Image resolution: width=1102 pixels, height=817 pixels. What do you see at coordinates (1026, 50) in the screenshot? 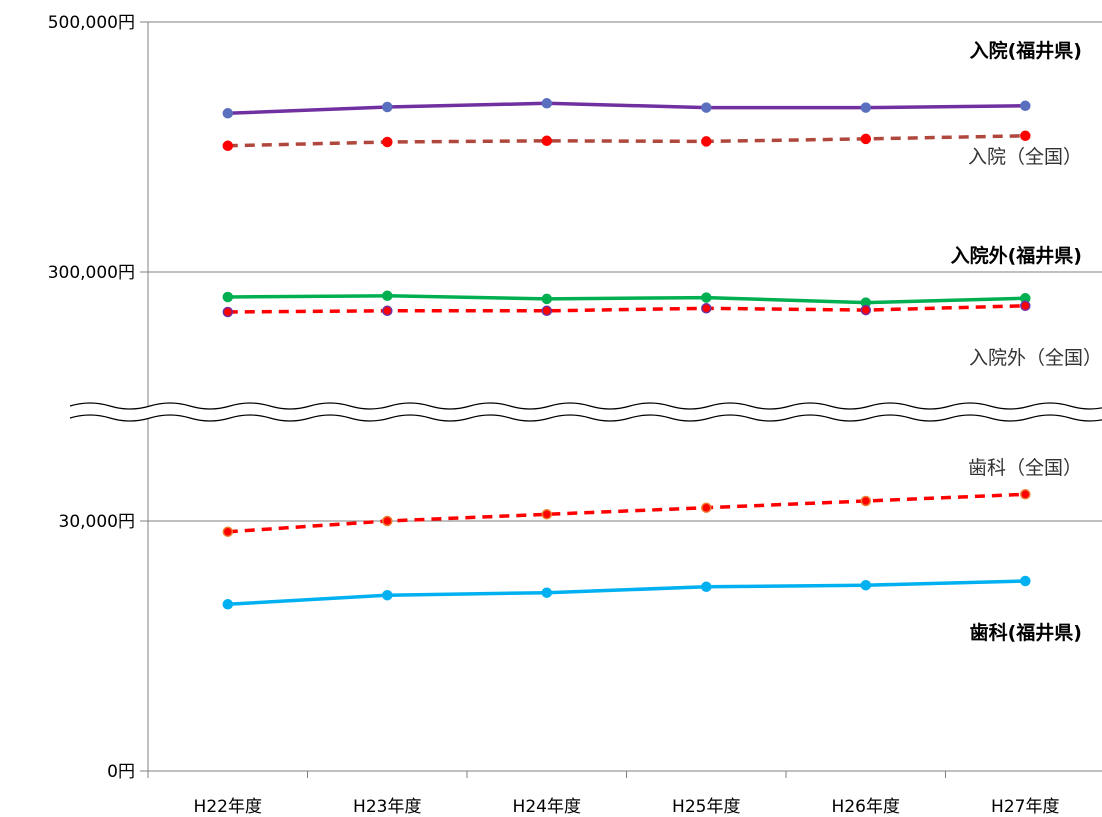
I see `series-label-inpatient-fukui: 入院(福井県)` at bounding box center [1026, 50].